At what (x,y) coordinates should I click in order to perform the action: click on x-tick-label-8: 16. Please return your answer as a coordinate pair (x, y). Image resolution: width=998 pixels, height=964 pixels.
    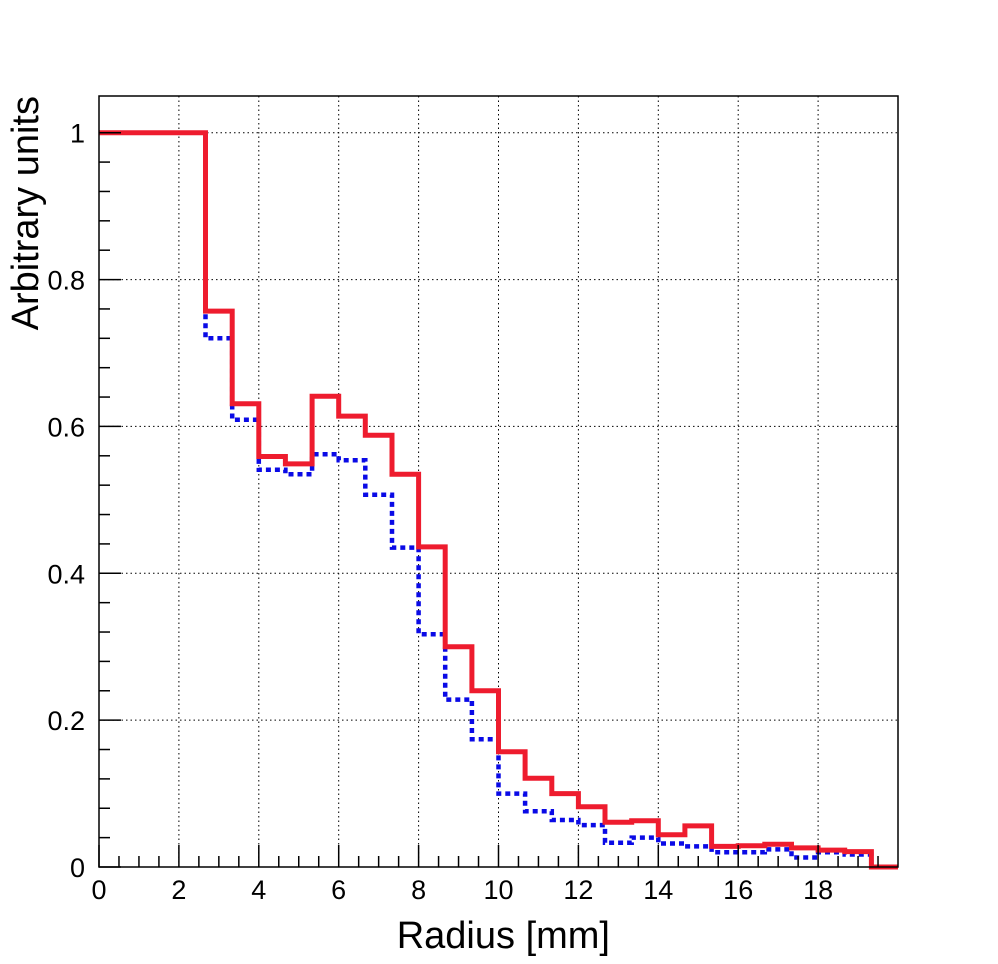
    Looking at the image, I should click on (738, 890).